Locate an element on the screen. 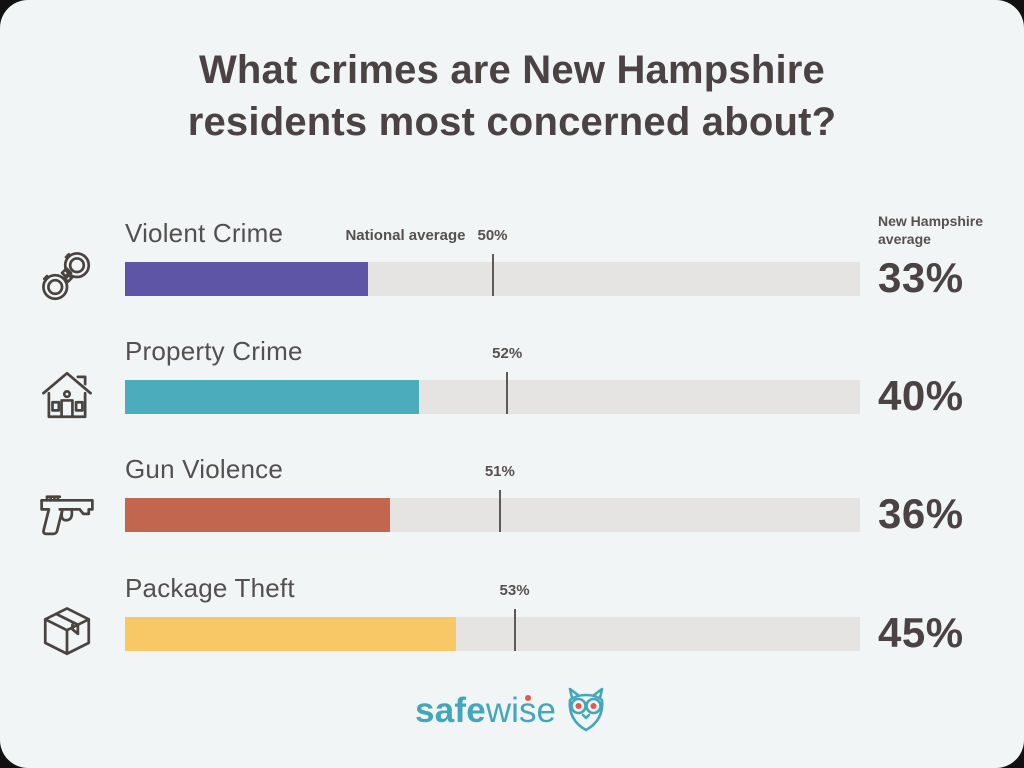 The image size is (1024, 768). bar-track-wrap: 51% is located at coordinates (492, 500).